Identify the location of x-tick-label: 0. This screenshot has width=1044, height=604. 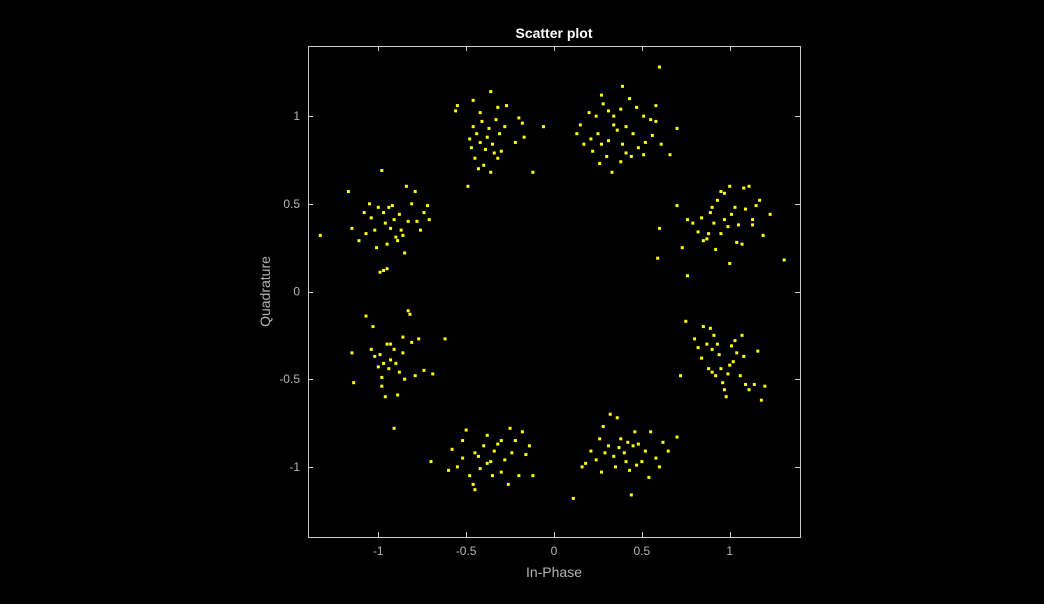
(554, 551).